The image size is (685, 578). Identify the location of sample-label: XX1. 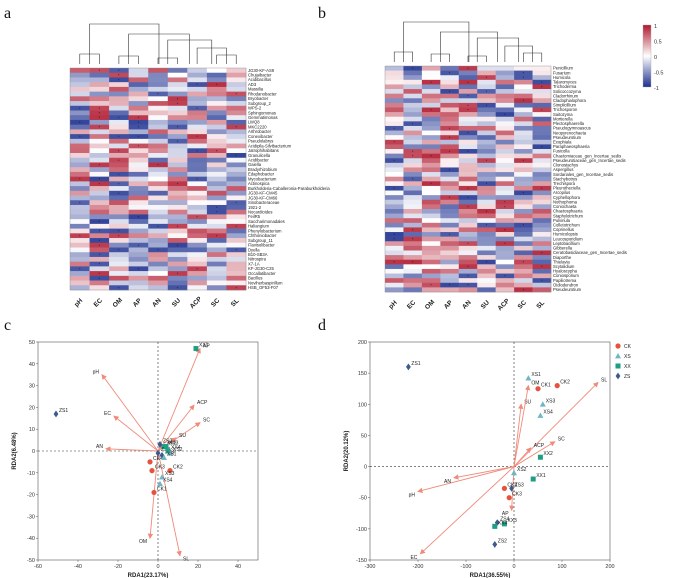
(204, 346).